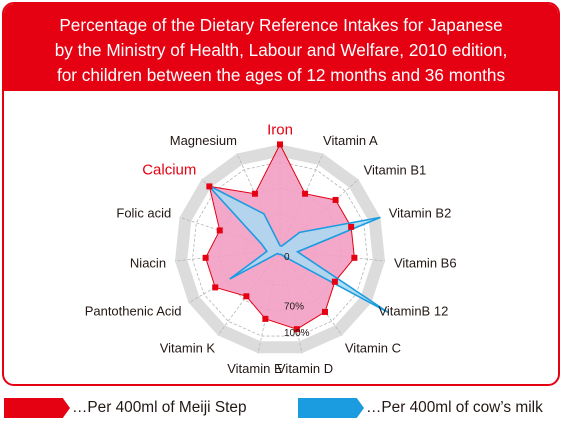 The image size is (564, 421). Describe the element at coordinates (203, 140) in the screenshot. I see `axis-label-magnesium: Magnesium` at that location.